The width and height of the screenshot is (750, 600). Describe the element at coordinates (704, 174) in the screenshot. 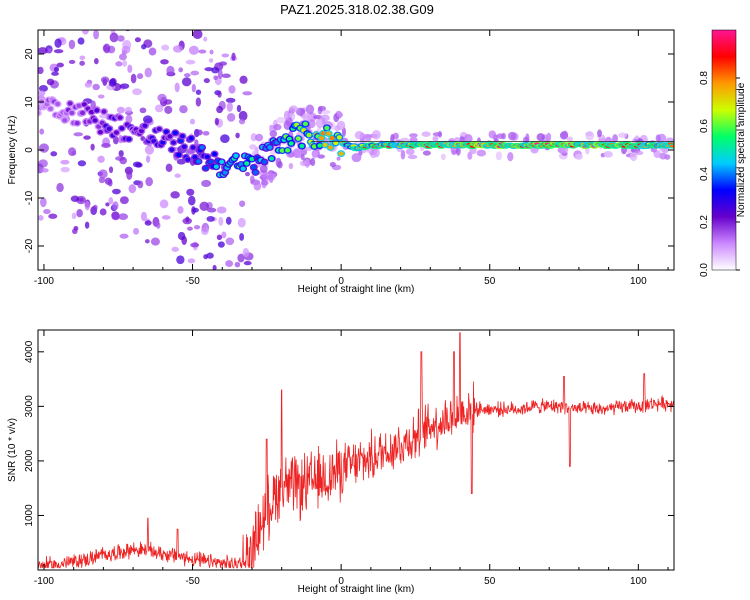

I see `colorbar-tick-label: 0.4` at that location.